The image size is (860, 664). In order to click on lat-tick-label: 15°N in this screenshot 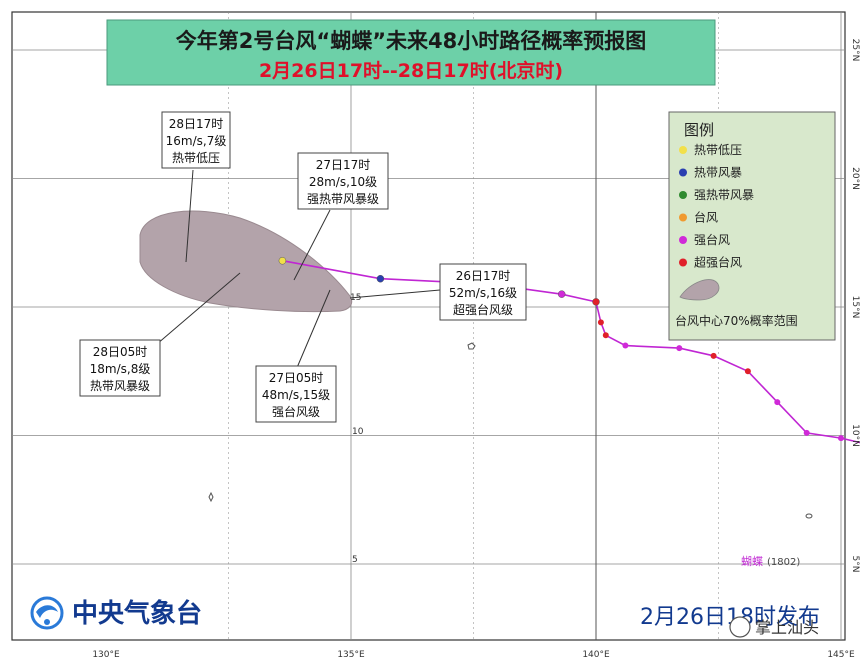, I will do `click(855, 307)`.